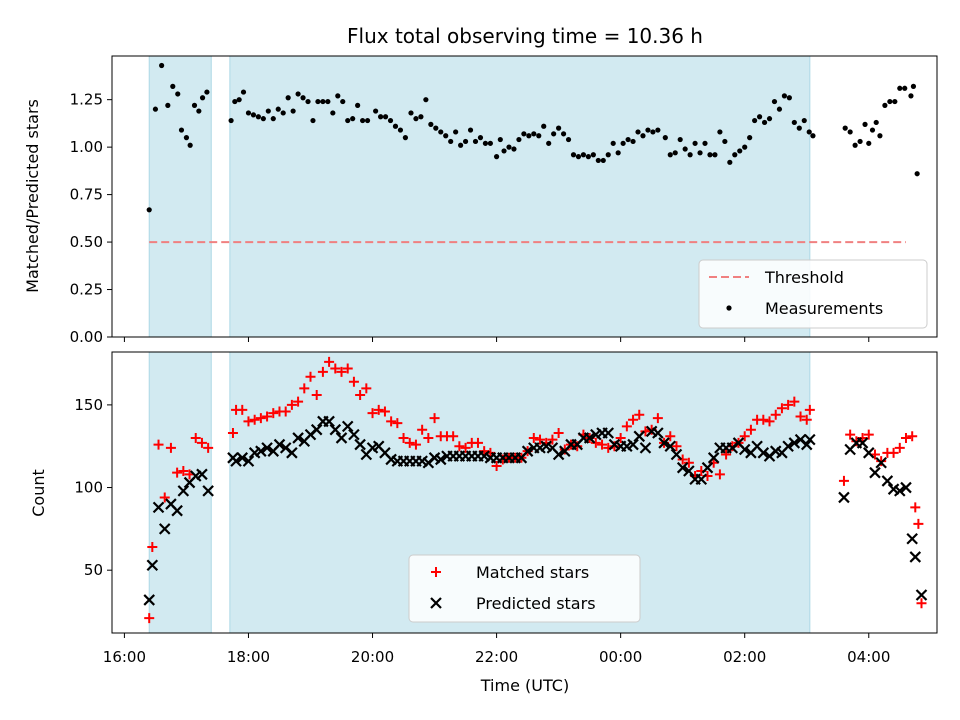 This screenshot has width=960, height=720. What do you see at coordinates (124, 657) in the screenshot?
I see `x-tick-label: 16:00` at bounding box center [124, 657].